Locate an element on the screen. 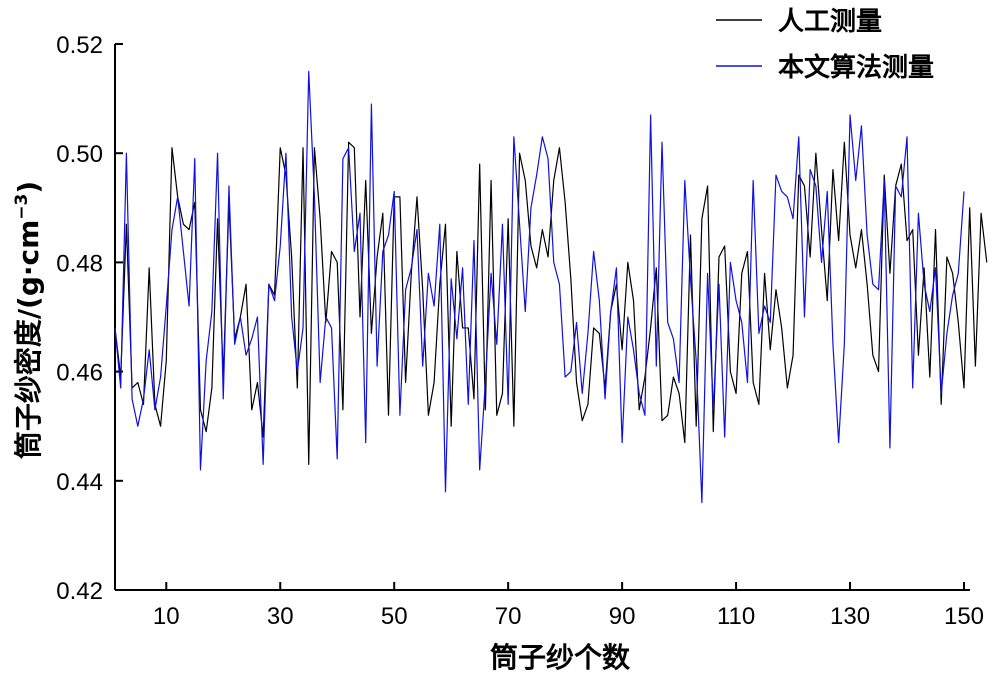  x-axis-ticks: 10 30 50 70 90 110 130 150 is located at coordinates (568, 606).